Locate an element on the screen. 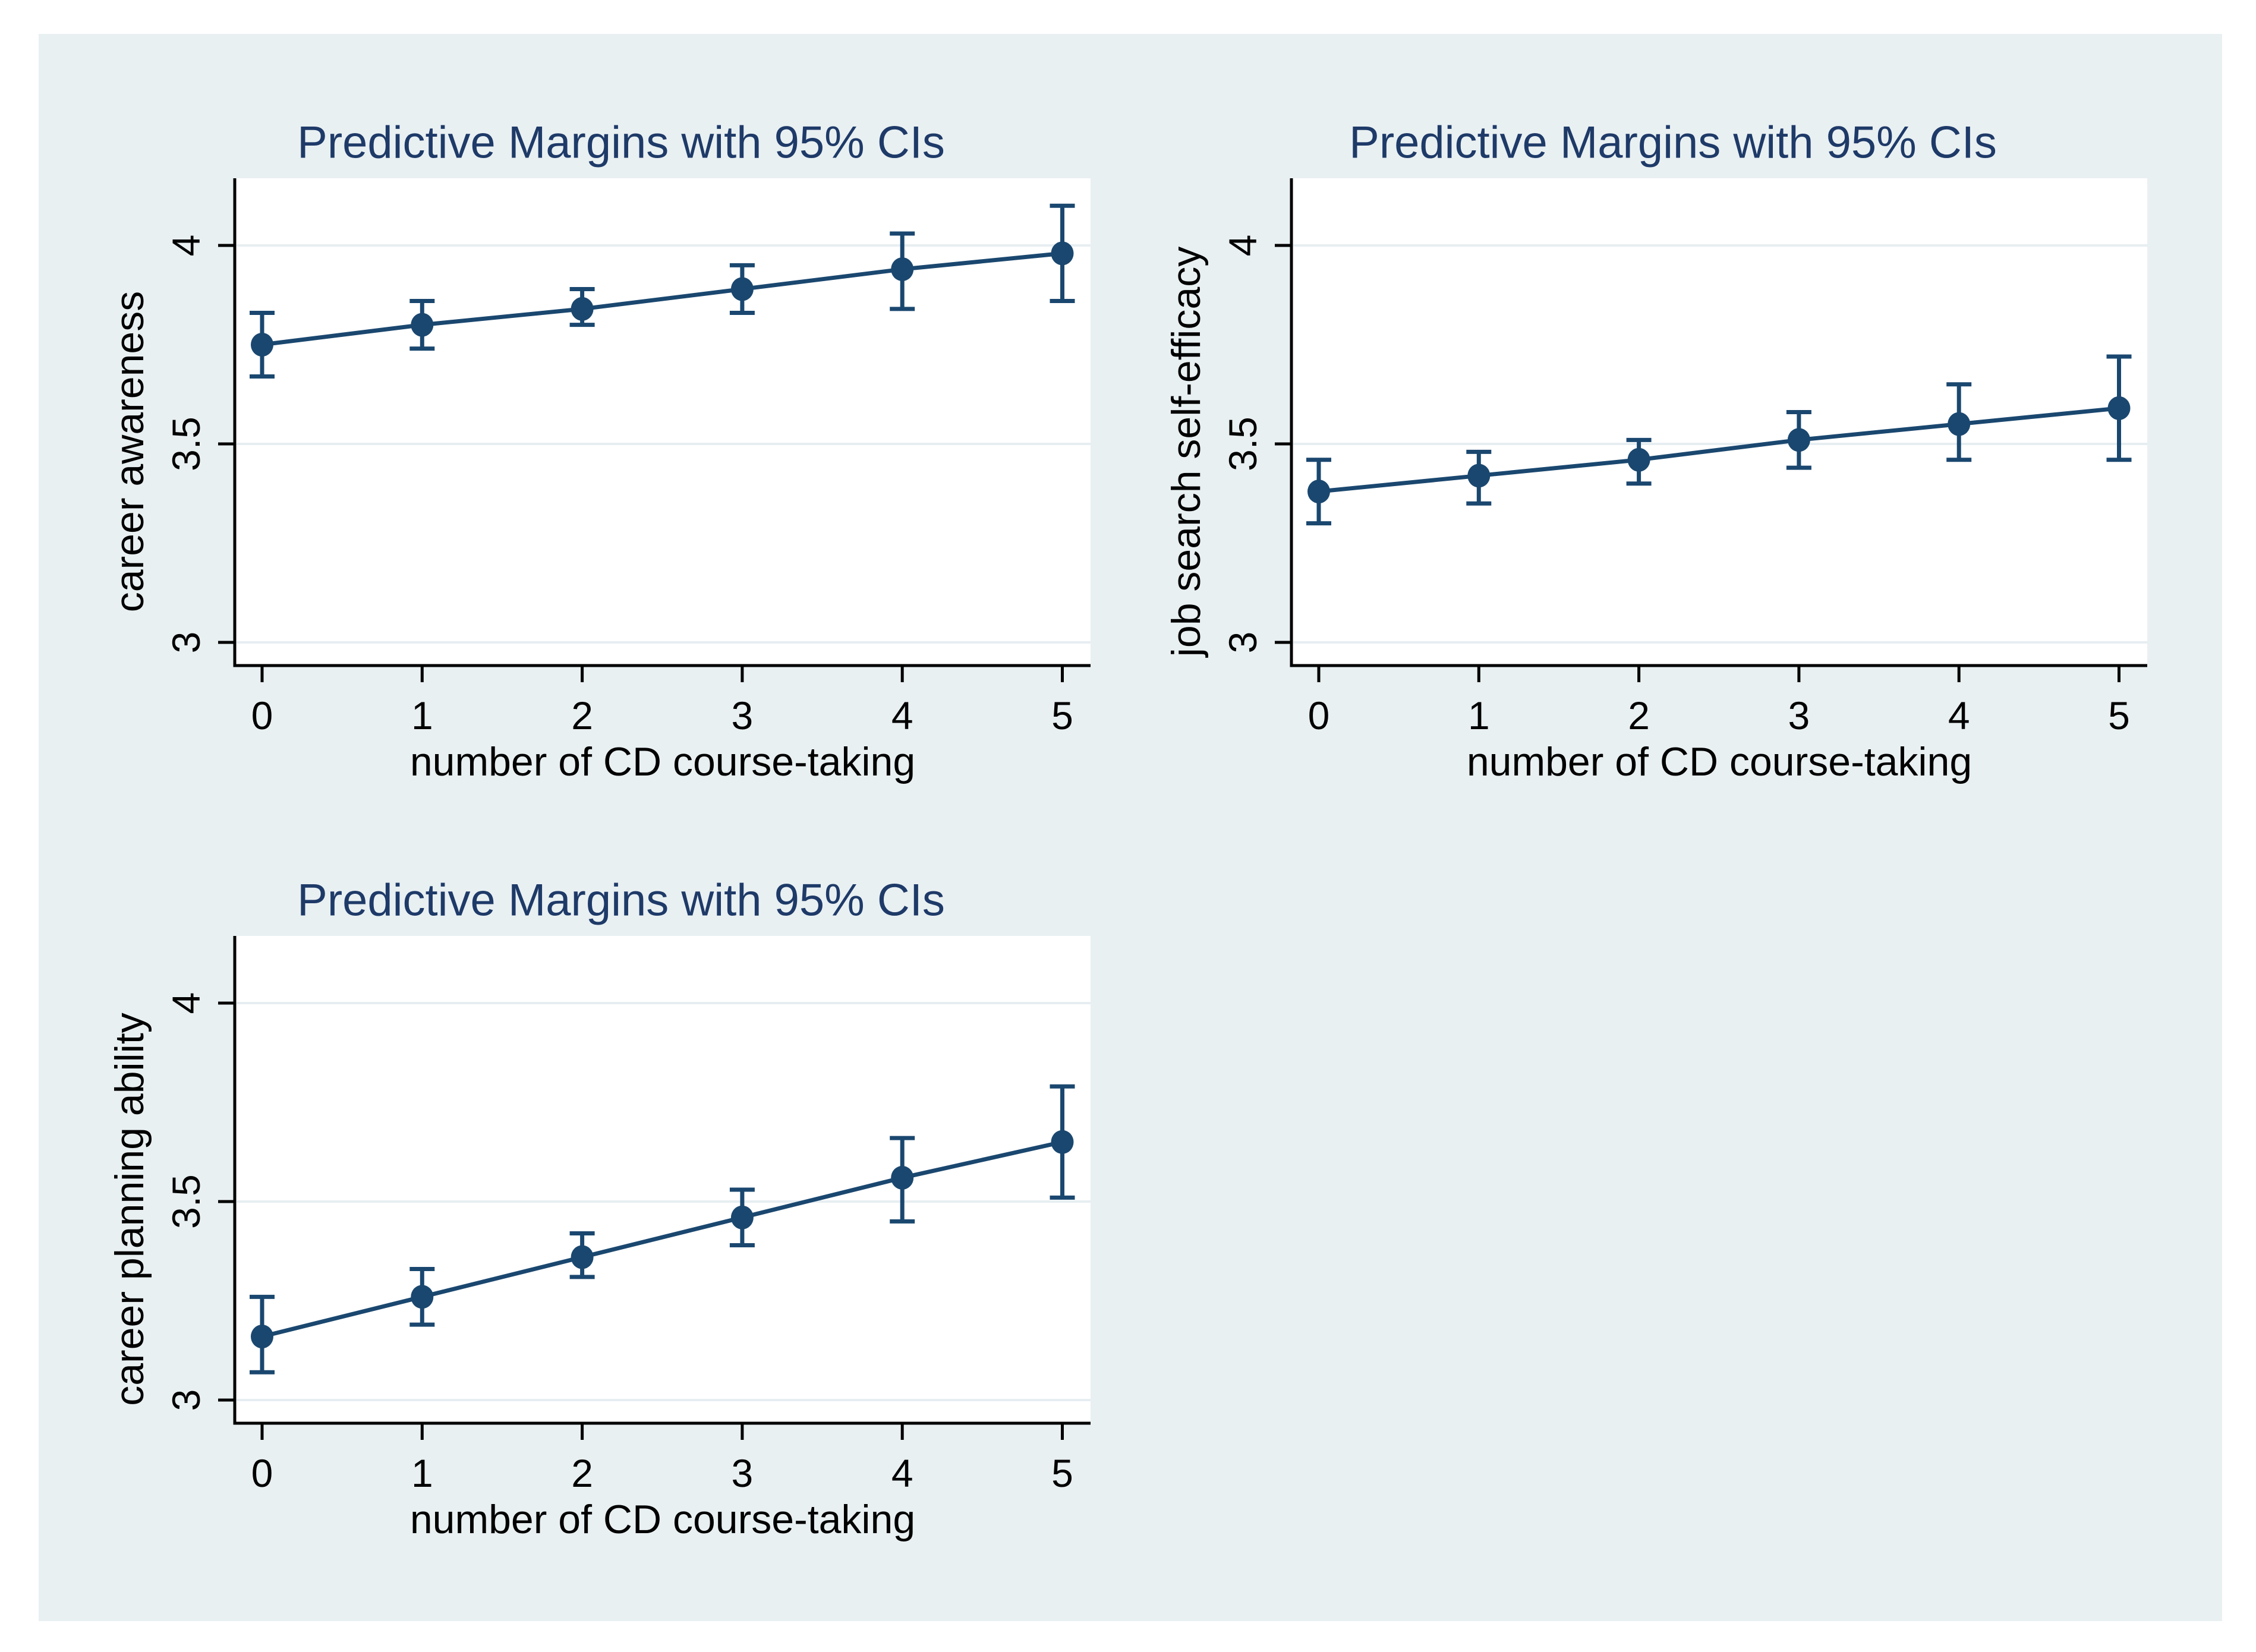 The width and height of the screenshot is (2256, 1652). panel-1-plot-area: 3 3.5 4 0 1 2 3 4 5 is located at coordinates (627, 458).